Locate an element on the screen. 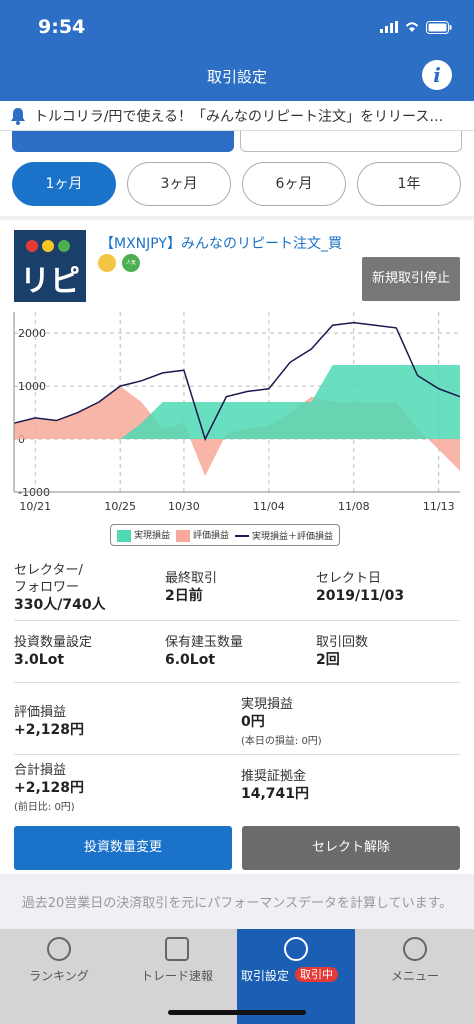 This screenshot has width=474, height=1024. x-tick-label: 10/21 is located at coordinates (35, 506).